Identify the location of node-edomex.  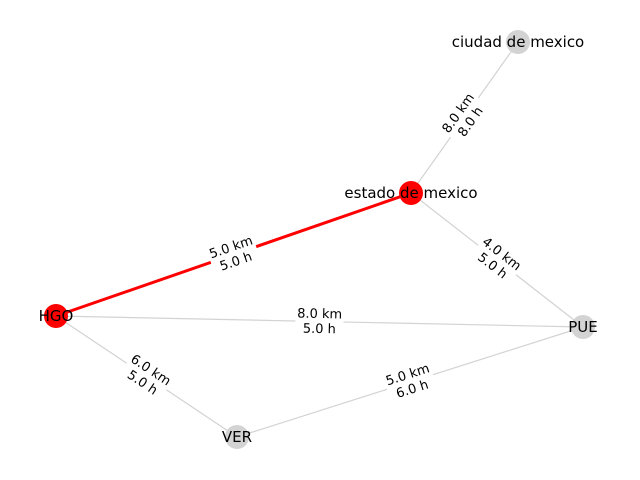
(411, 193).